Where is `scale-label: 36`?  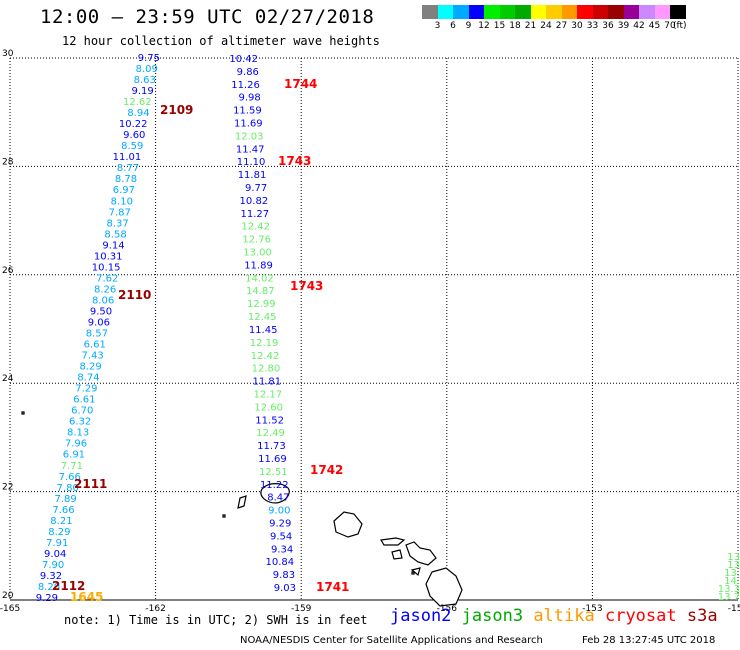 scale-label: 36 is located at coordinates (608, 26).